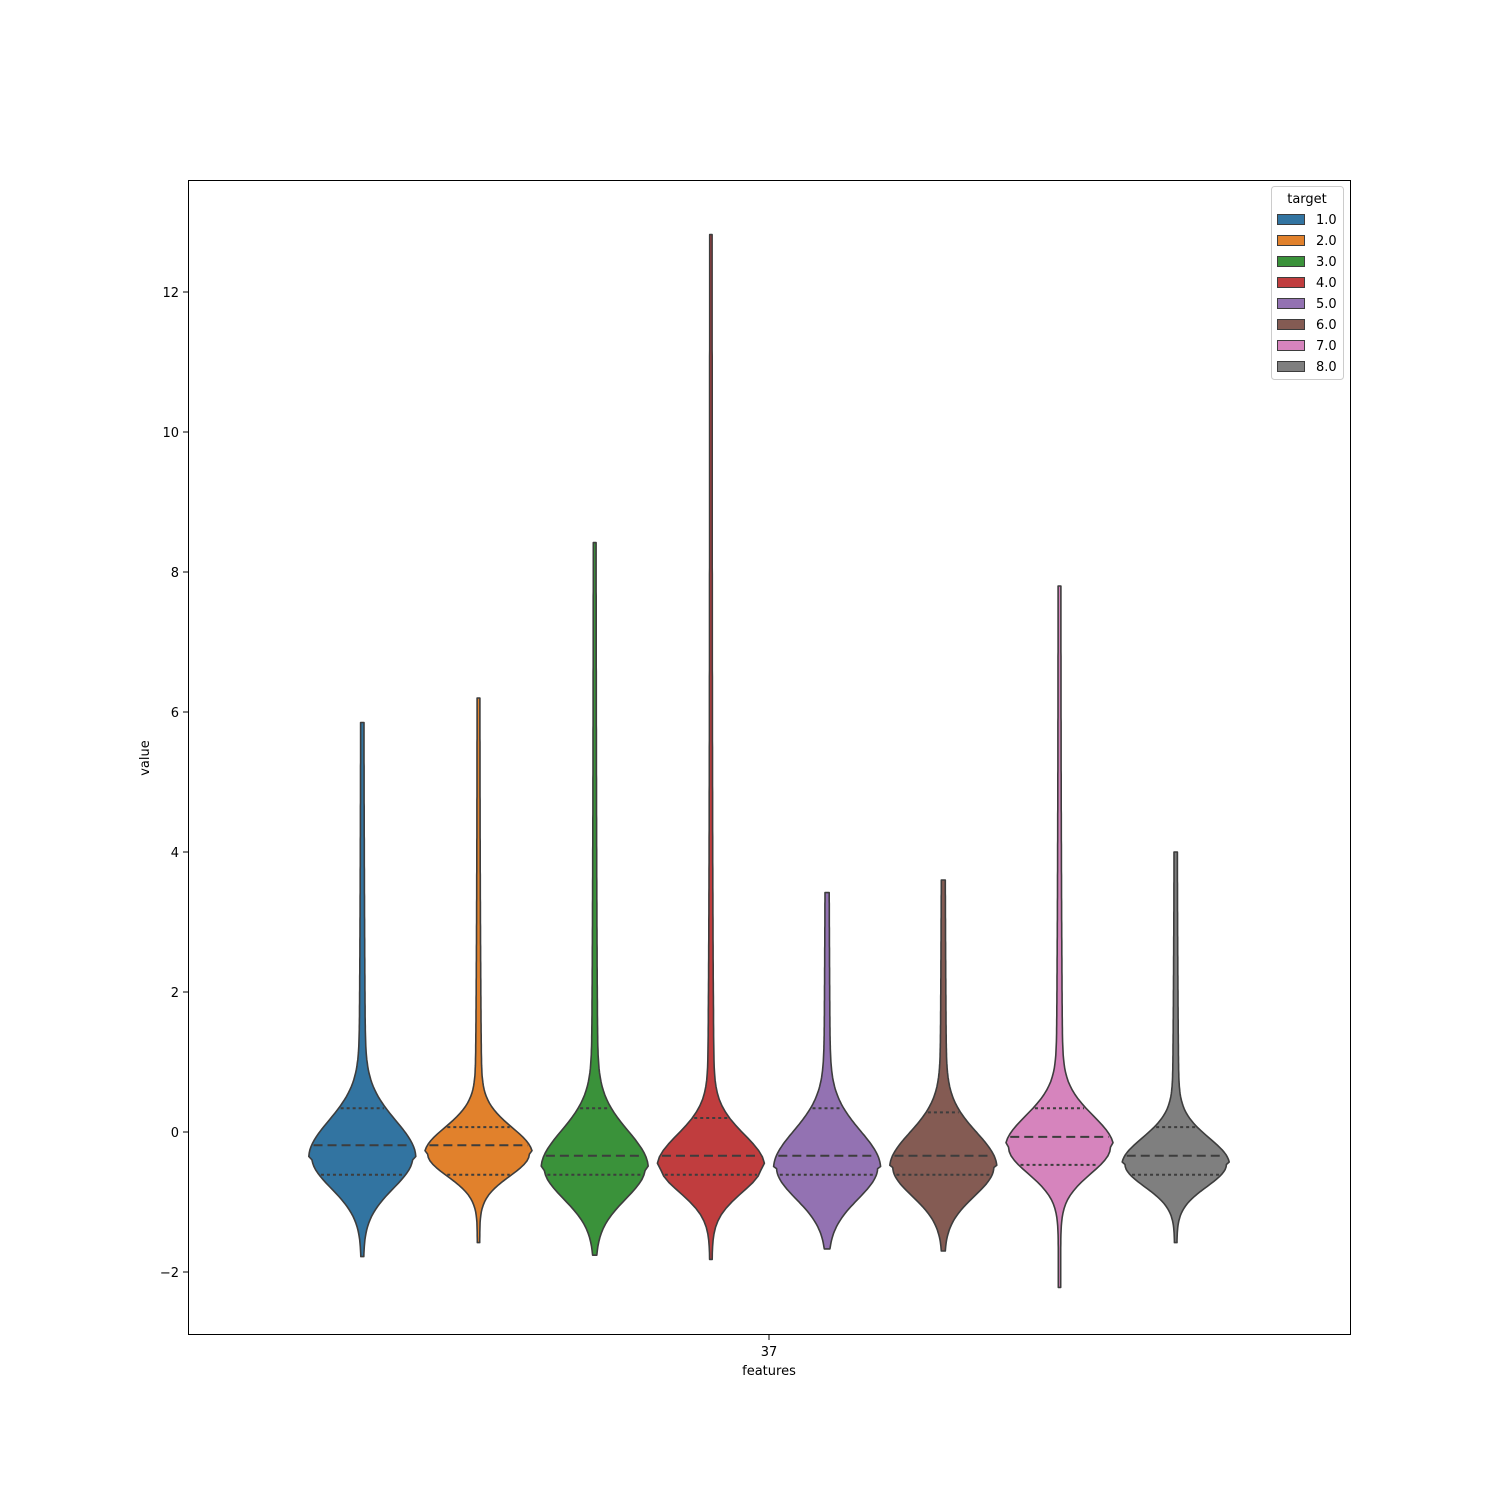 This screenshot has height=1500, width=1500. I want to click on legend-swatch-8.0, so click(1291, 366).